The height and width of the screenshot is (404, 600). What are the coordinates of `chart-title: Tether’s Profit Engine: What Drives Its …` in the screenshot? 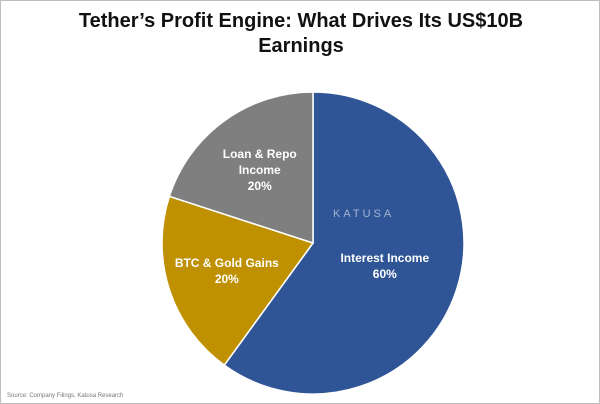 It's located at (301, 33).